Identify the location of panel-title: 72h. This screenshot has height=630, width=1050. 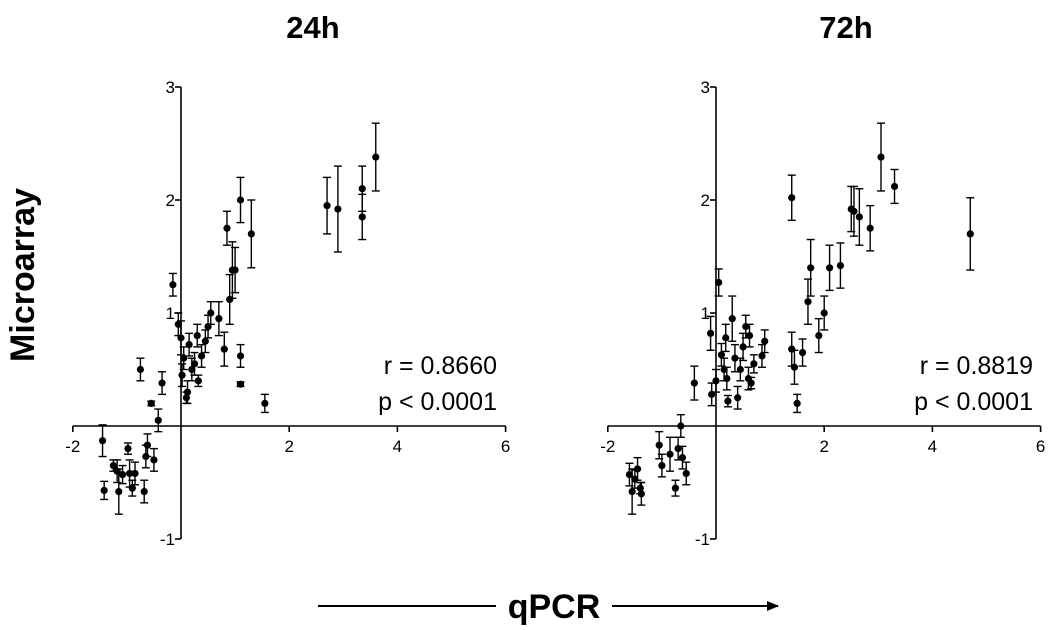
(845, 27).